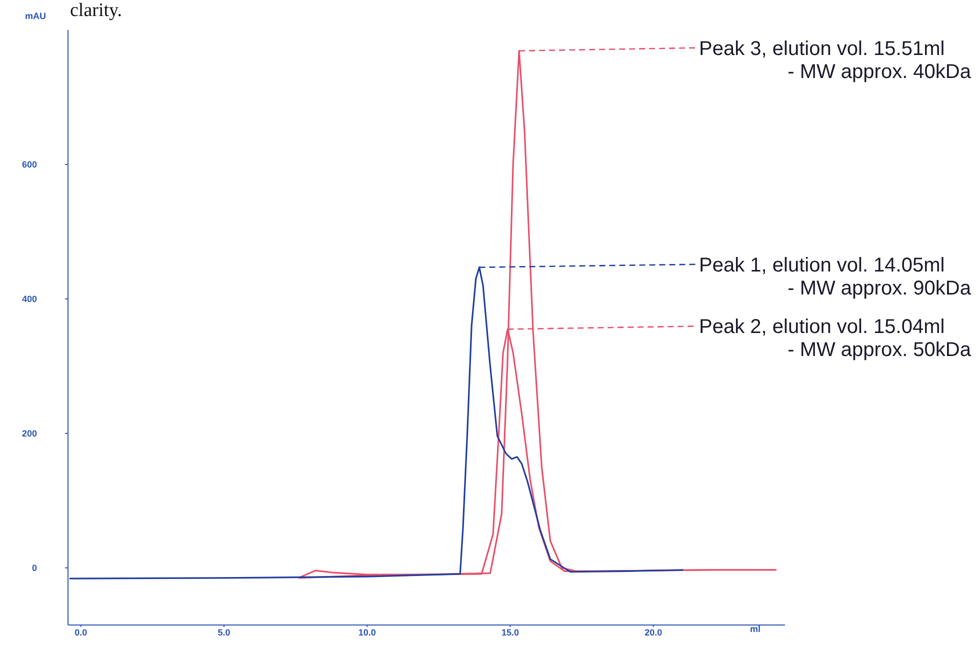  I want to click on y-axis-title: mAU, so click(35, 16).